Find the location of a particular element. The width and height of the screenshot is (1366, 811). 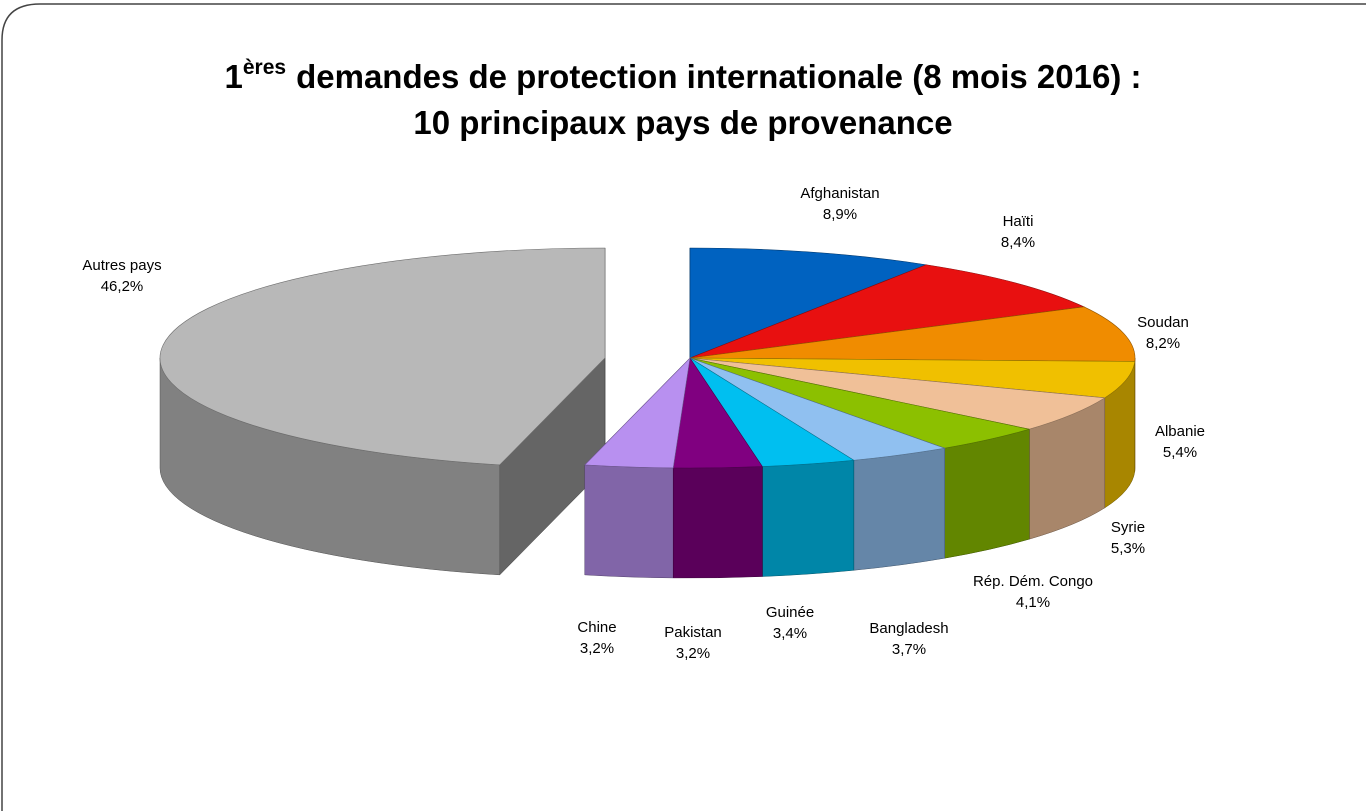

slice-label: Bangladesh is located at coordinates (908, 628).